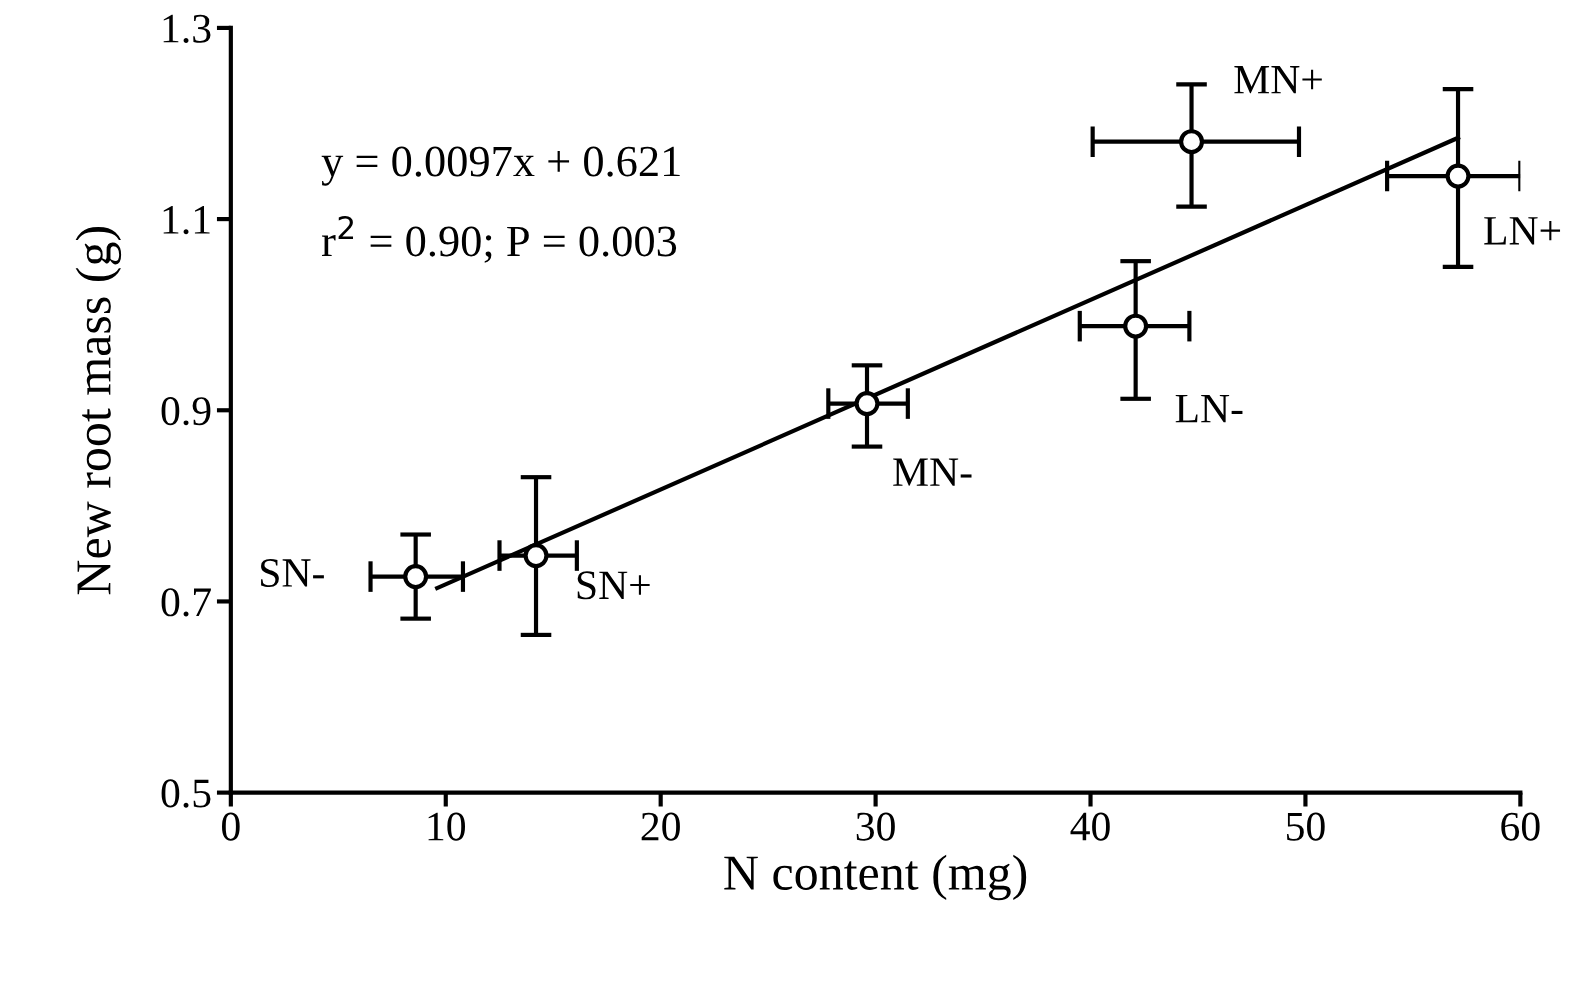 The height and width of the screenshot is (997, 1592). What do you see at coordinates (187, 28) in the screenshot?
I see `y-tick-label: 1.3` at bounding box center [187, 28].